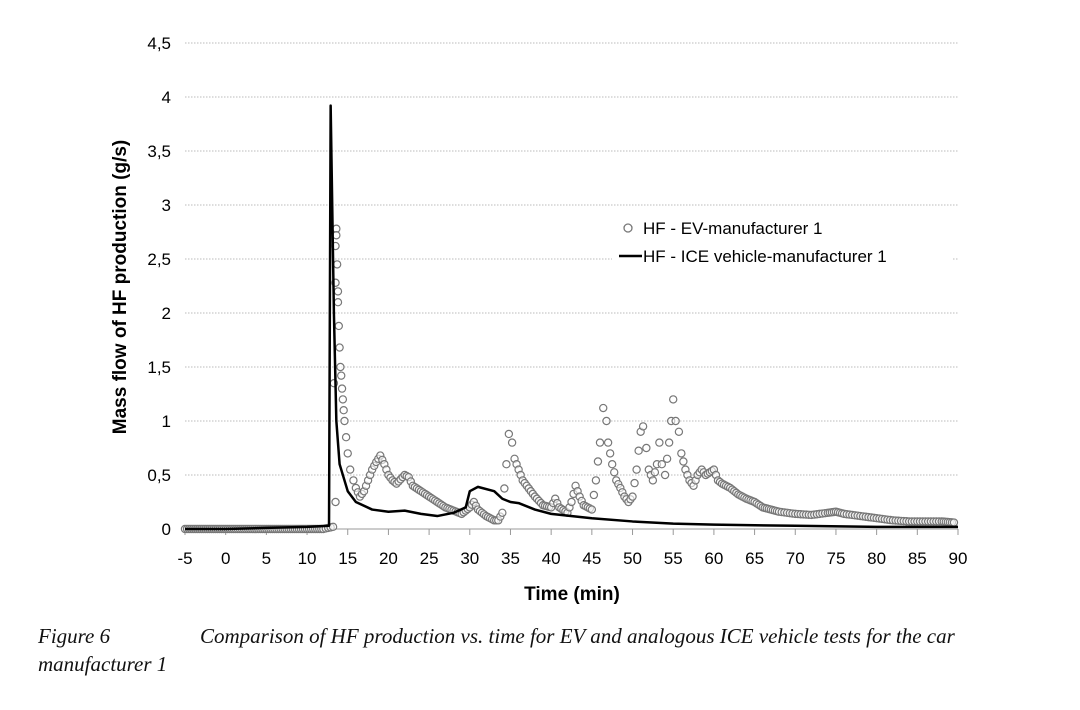 This screenshot has height=710, width=1080. What do you see at coordinates (159, 259) in the screenshot?
I see `y-tick-label: 2,5` at bounding box center [159, 259].